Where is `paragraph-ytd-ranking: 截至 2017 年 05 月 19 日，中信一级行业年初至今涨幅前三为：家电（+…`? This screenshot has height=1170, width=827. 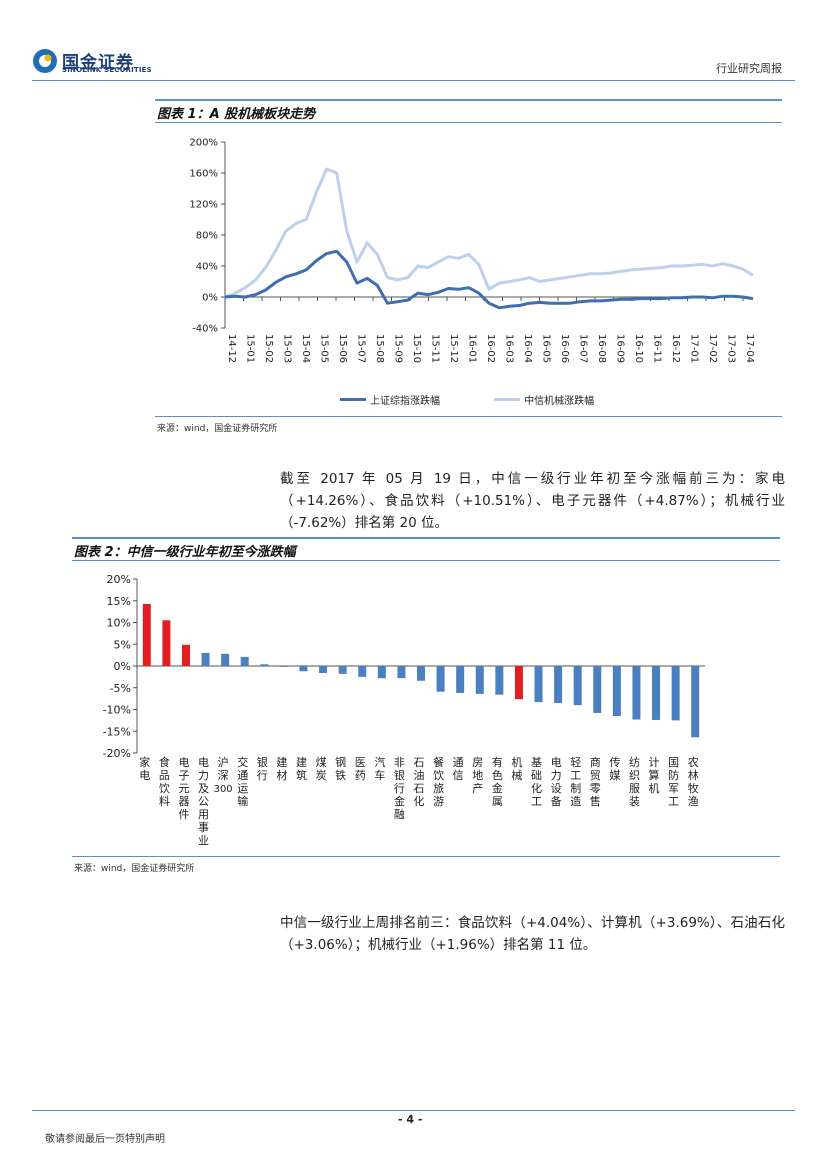 paragraph-ytd-ranking: 截至 2017 年 05 月 19 日，中信一级行业年初至今涨幅前三为：家电（+… is located at coordinates (532, 501).